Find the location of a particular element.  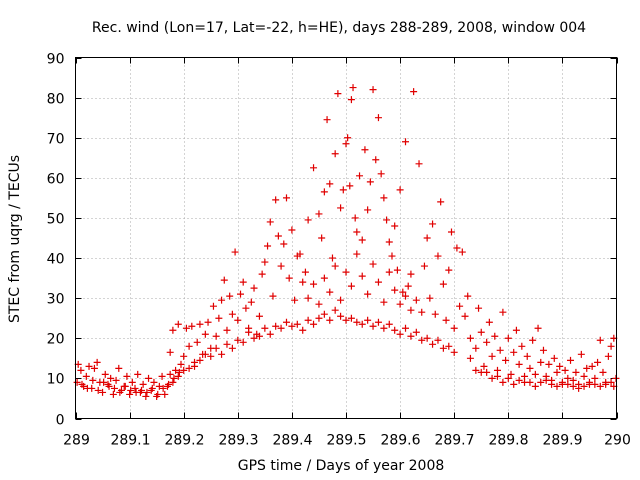

y-axis-label: STEC from uqrg / TECUs is located at coordinates (15, 239).